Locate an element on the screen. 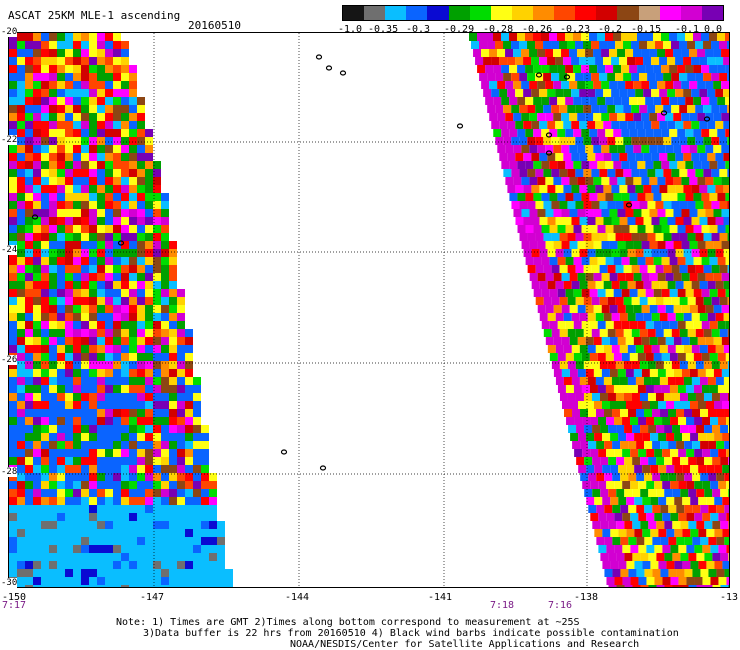 The width and height of the screenshot is (740, 650). time-label: 7:16 is located at coordinates (560, 605).